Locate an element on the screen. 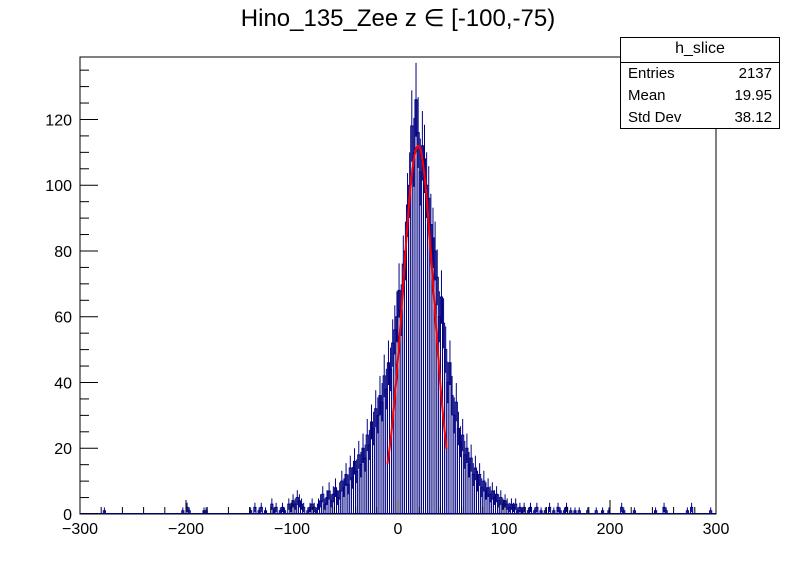 This screenshot has height=572, width=796. stats-row-stddev: Std Dev 38.12 is located at coordinates (700, 118).